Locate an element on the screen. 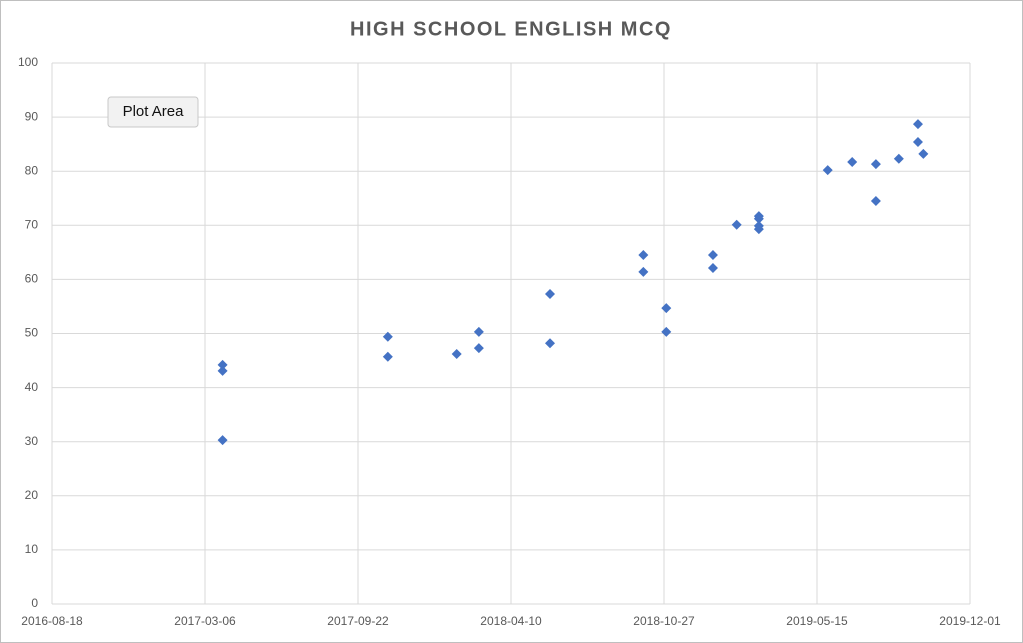 The image size is (1023, 643). x-tick-label: 2019-12-01 is located at coordinates (970, 621).